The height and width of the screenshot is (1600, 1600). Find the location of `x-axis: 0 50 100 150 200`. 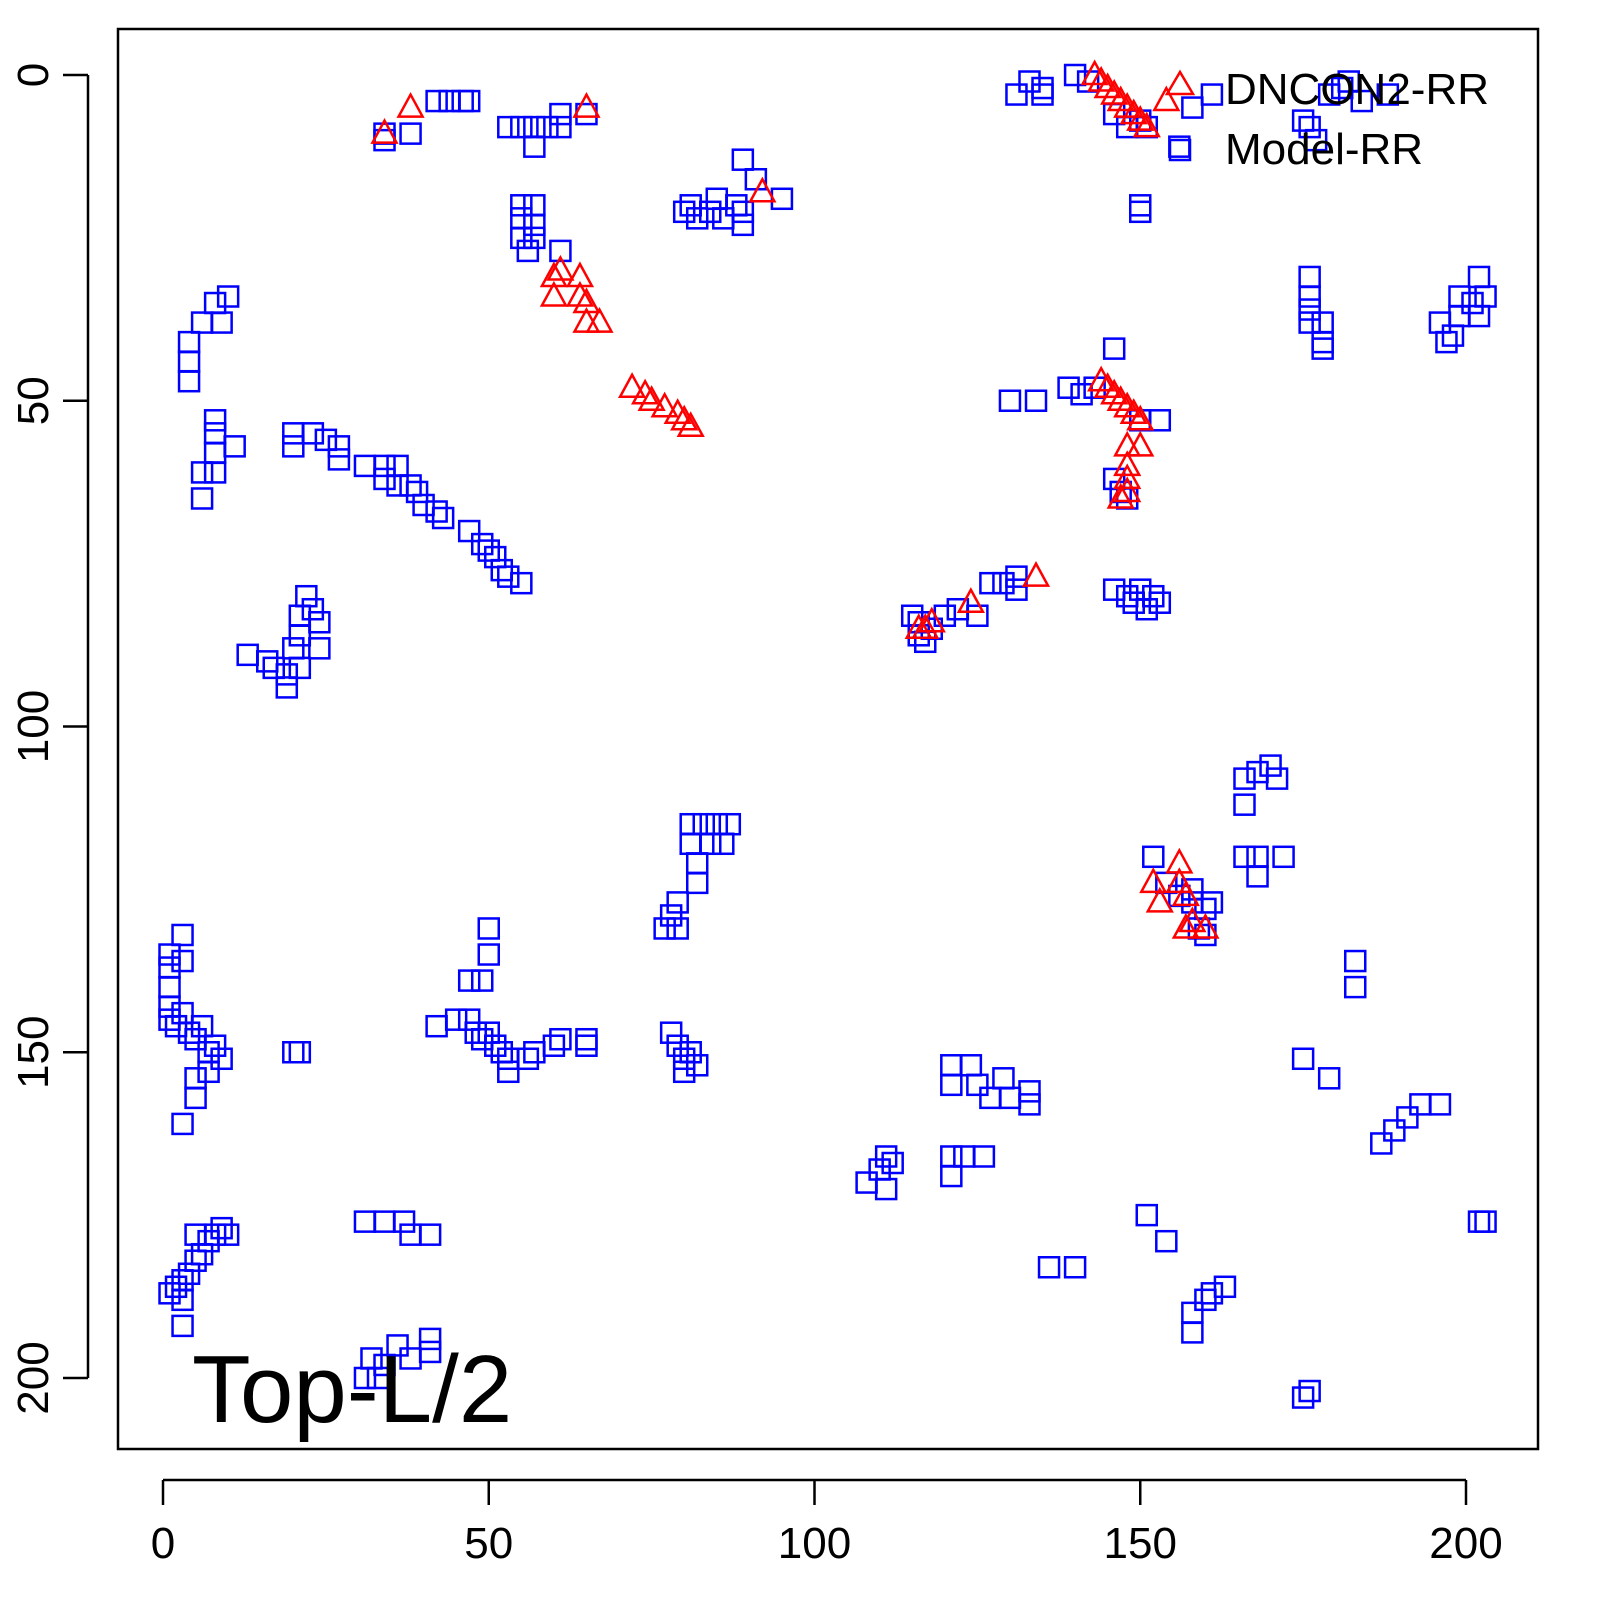

x-axis: 0 50 100 150 200 is located at coordinates (827, 1523).